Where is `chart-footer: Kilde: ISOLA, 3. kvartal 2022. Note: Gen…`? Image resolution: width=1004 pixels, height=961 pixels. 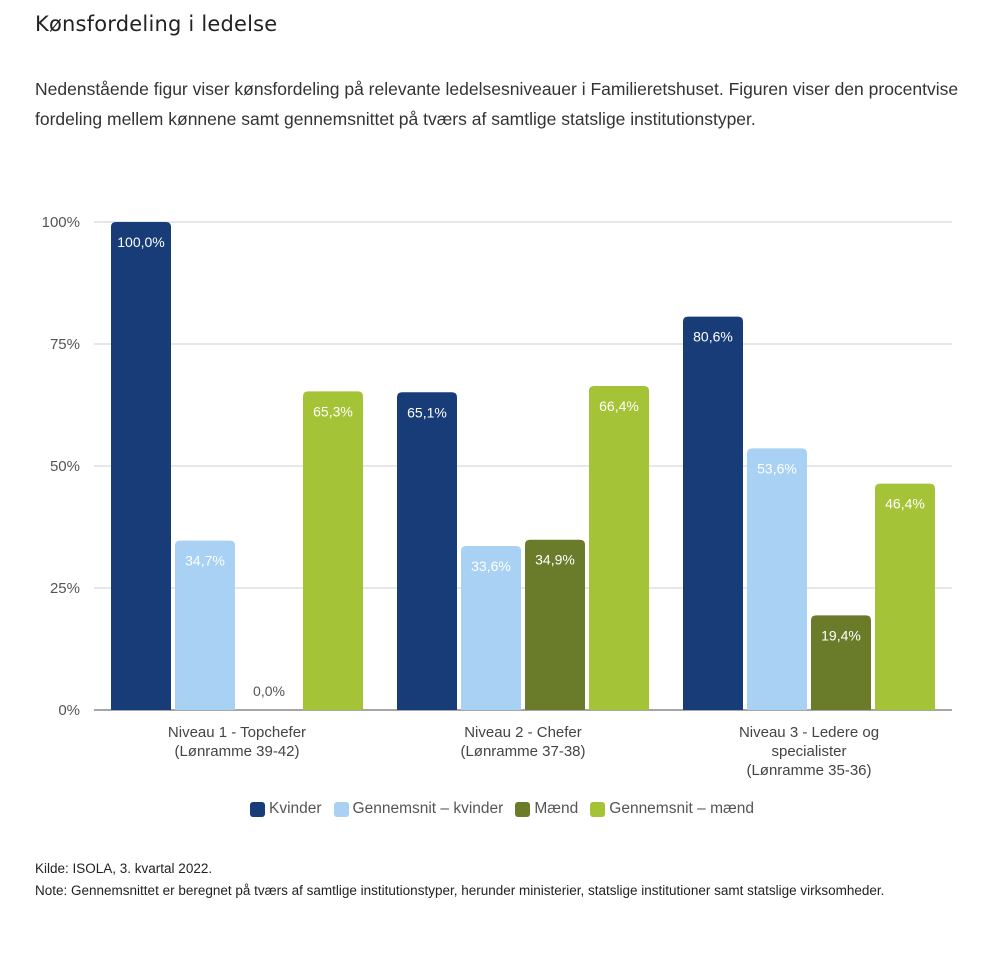
chart-footer: Kilde: ISOLA, 3. kvartal 2022. Note: Gen… is located at coordinates (485, 880).